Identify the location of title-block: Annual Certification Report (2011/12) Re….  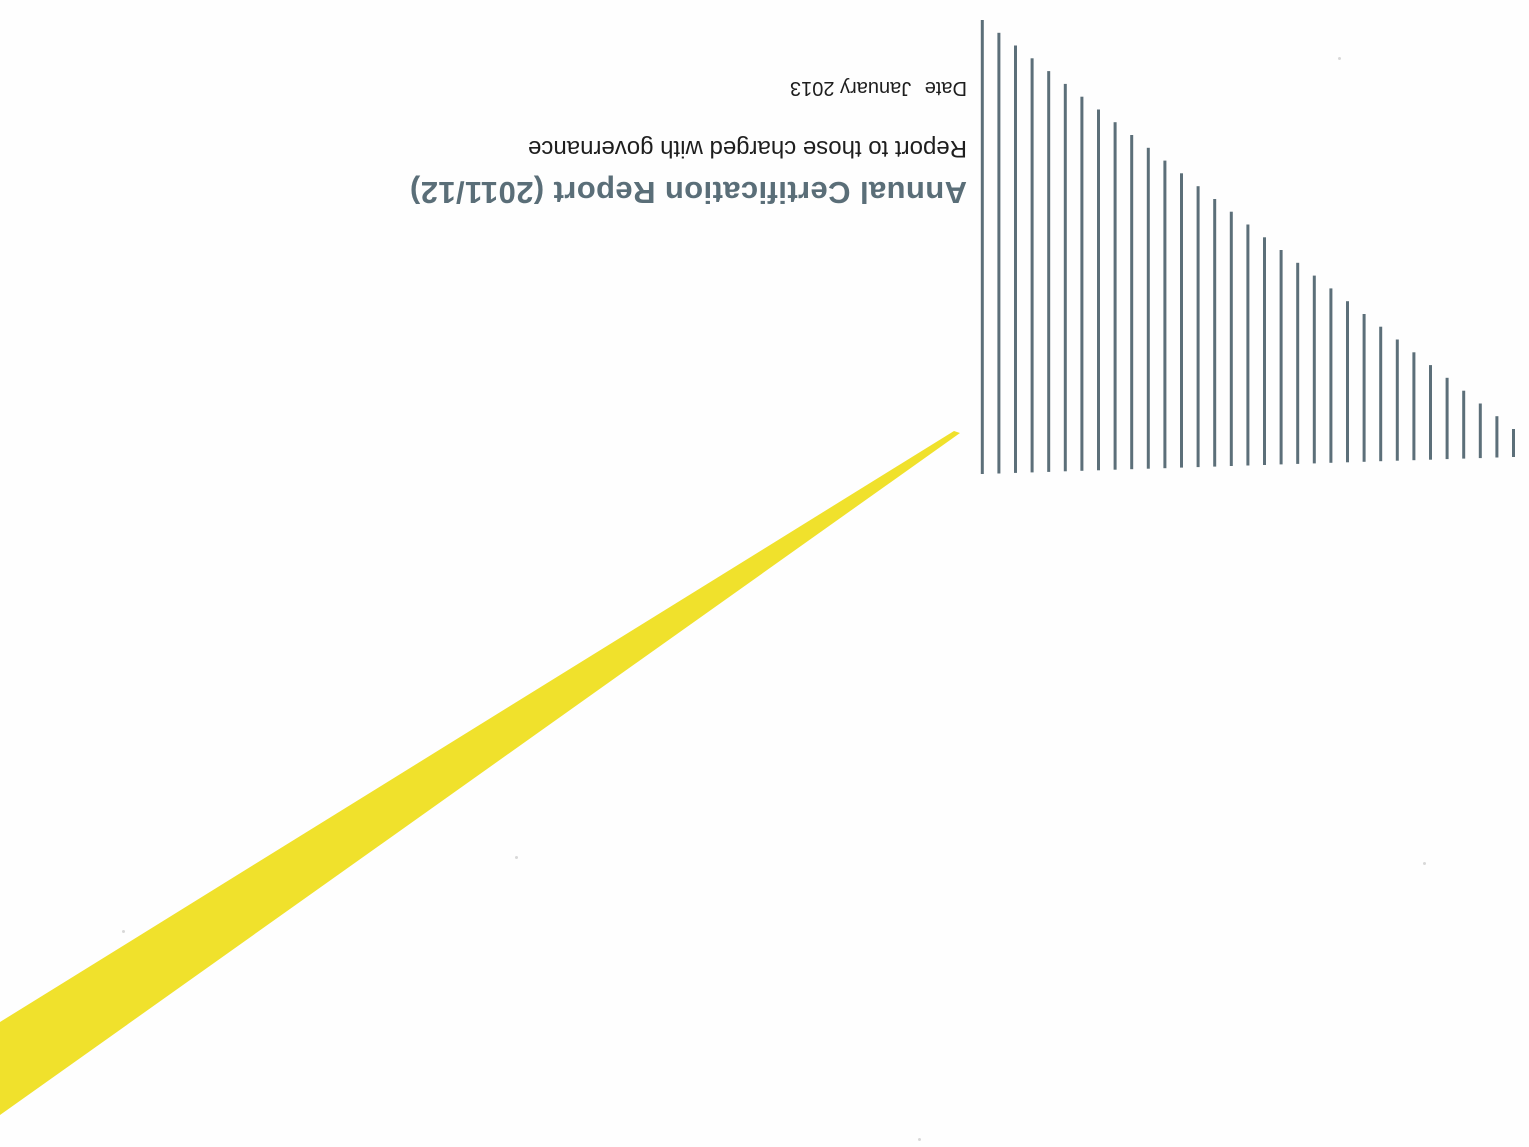
(617, 143).